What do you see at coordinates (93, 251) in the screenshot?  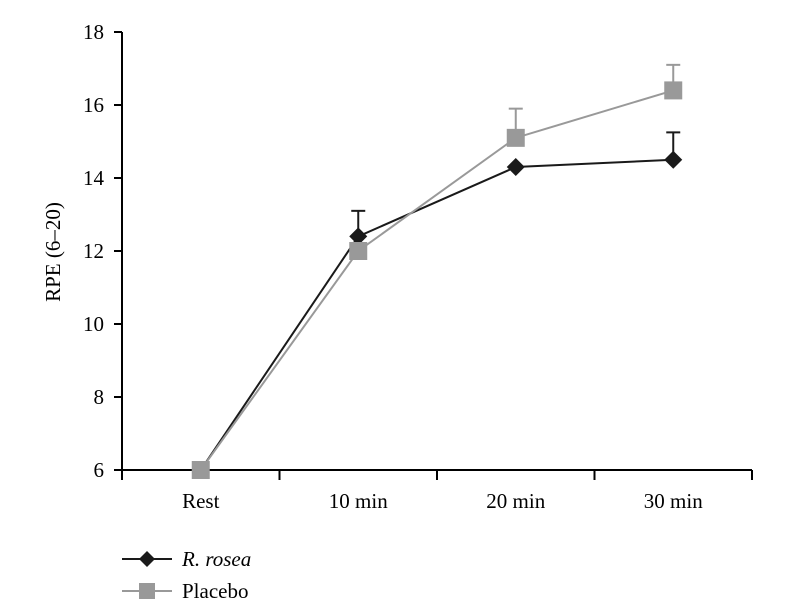 I see `y-tick-label: 12` at bounding box center [93, 251].